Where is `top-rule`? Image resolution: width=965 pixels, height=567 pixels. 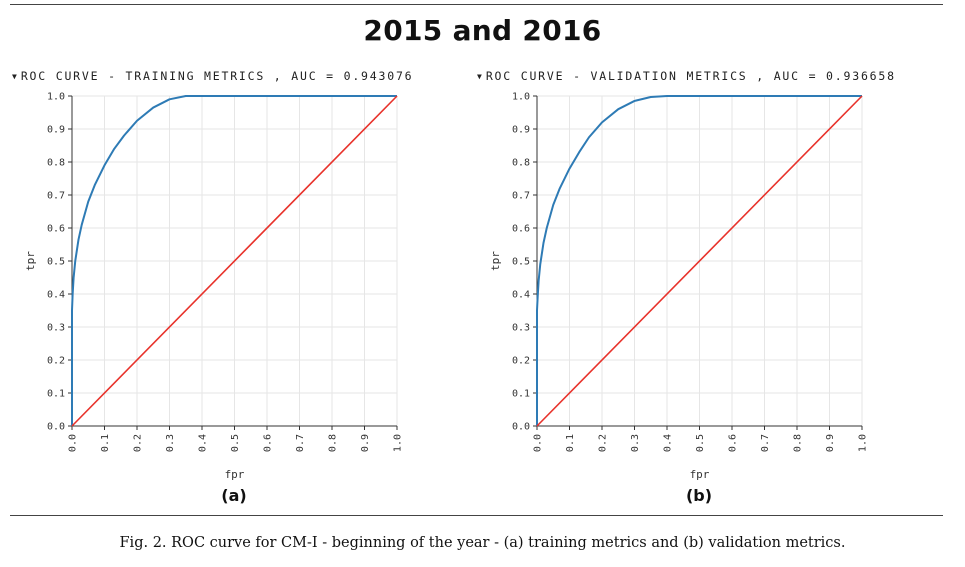 top-rule is located at coordinates (476, 4).